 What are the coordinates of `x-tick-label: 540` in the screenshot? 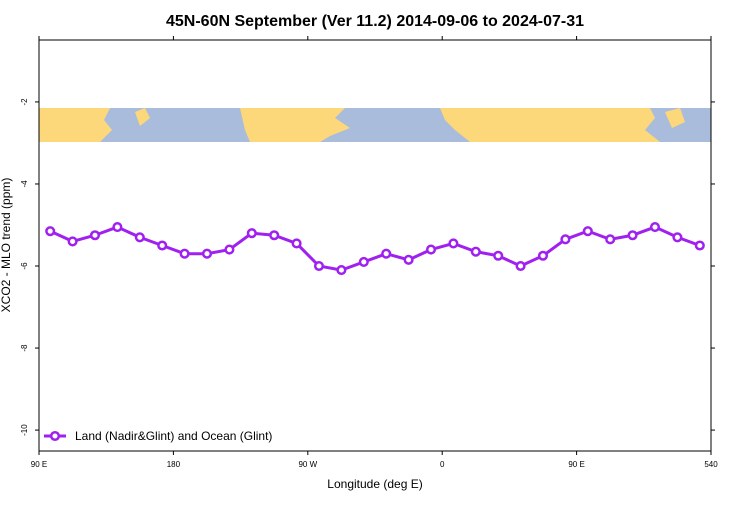 It's located at (711, 464).